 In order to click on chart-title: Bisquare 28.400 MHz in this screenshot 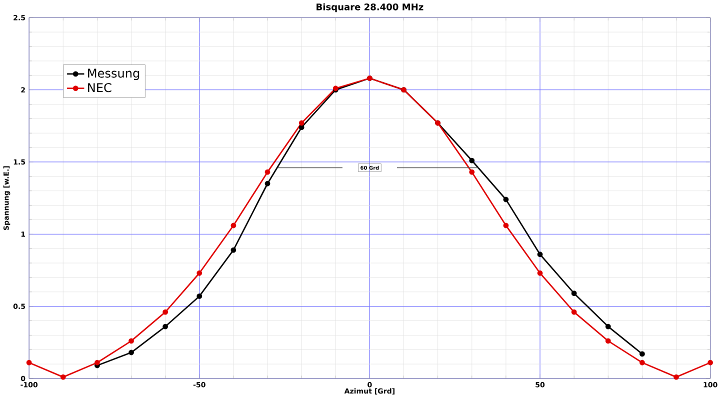, I will do `click(370, 7)`.